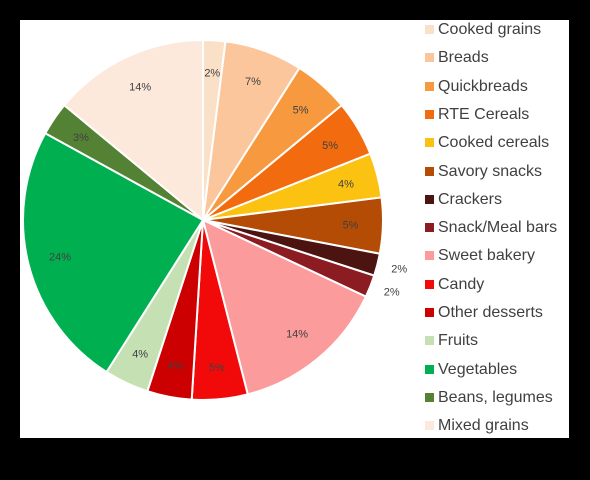 The width and height of the screenshot is (590, 480). I want to click on slice-label-vegetables: 24%, so click(60, 258).